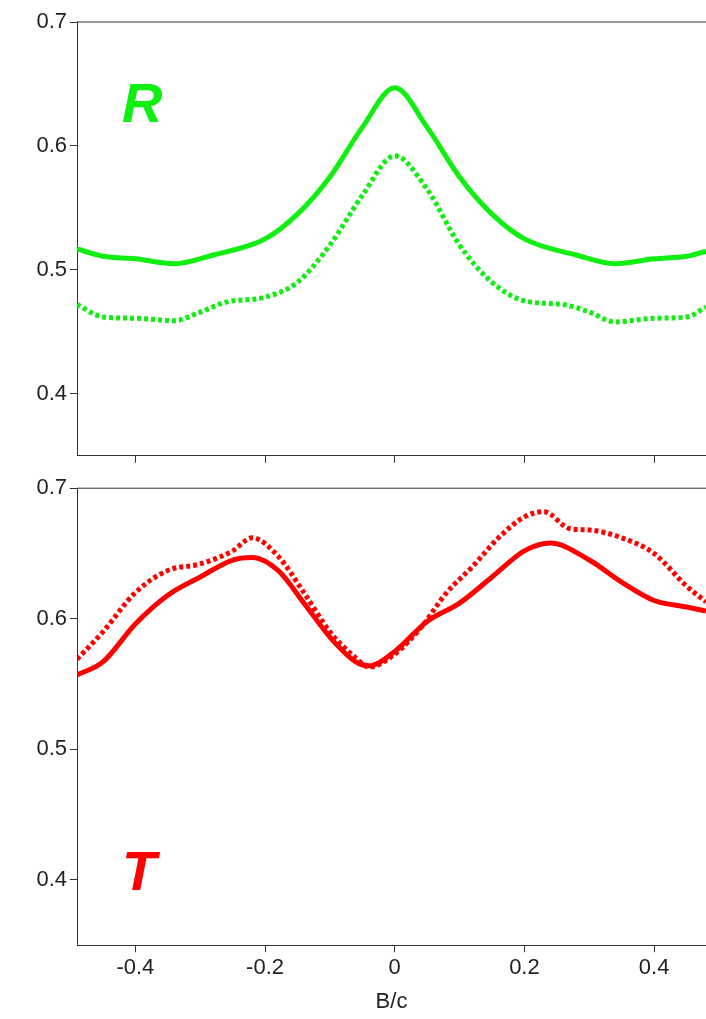  Describe the element at coordinates (141, 871) in the screenshot. I see `annotation: T` at that location.